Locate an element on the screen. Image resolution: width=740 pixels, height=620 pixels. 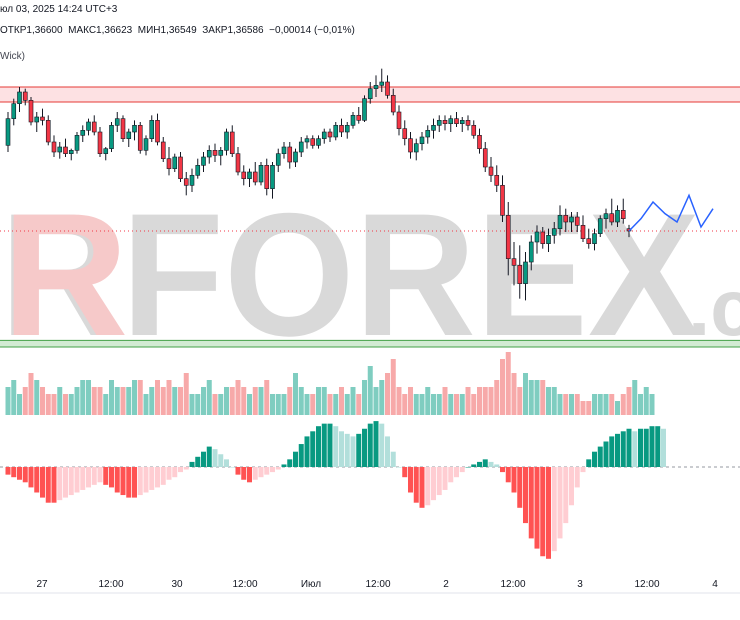
chart-date-line: юл 03, 2025 14:24 UTC+3 is located at coordinates (59, 9).